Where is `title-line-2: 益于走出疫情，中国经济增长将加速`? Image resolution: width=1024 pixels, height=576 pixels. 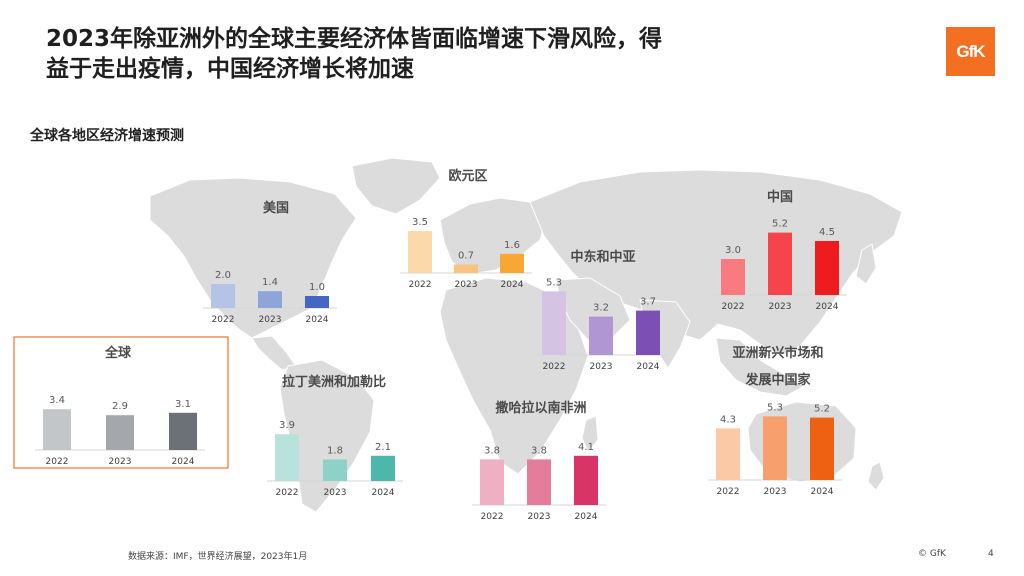
title-line-2: 益于走出疫情，中国经济增长将加速 is located at coordinates (230, 69).